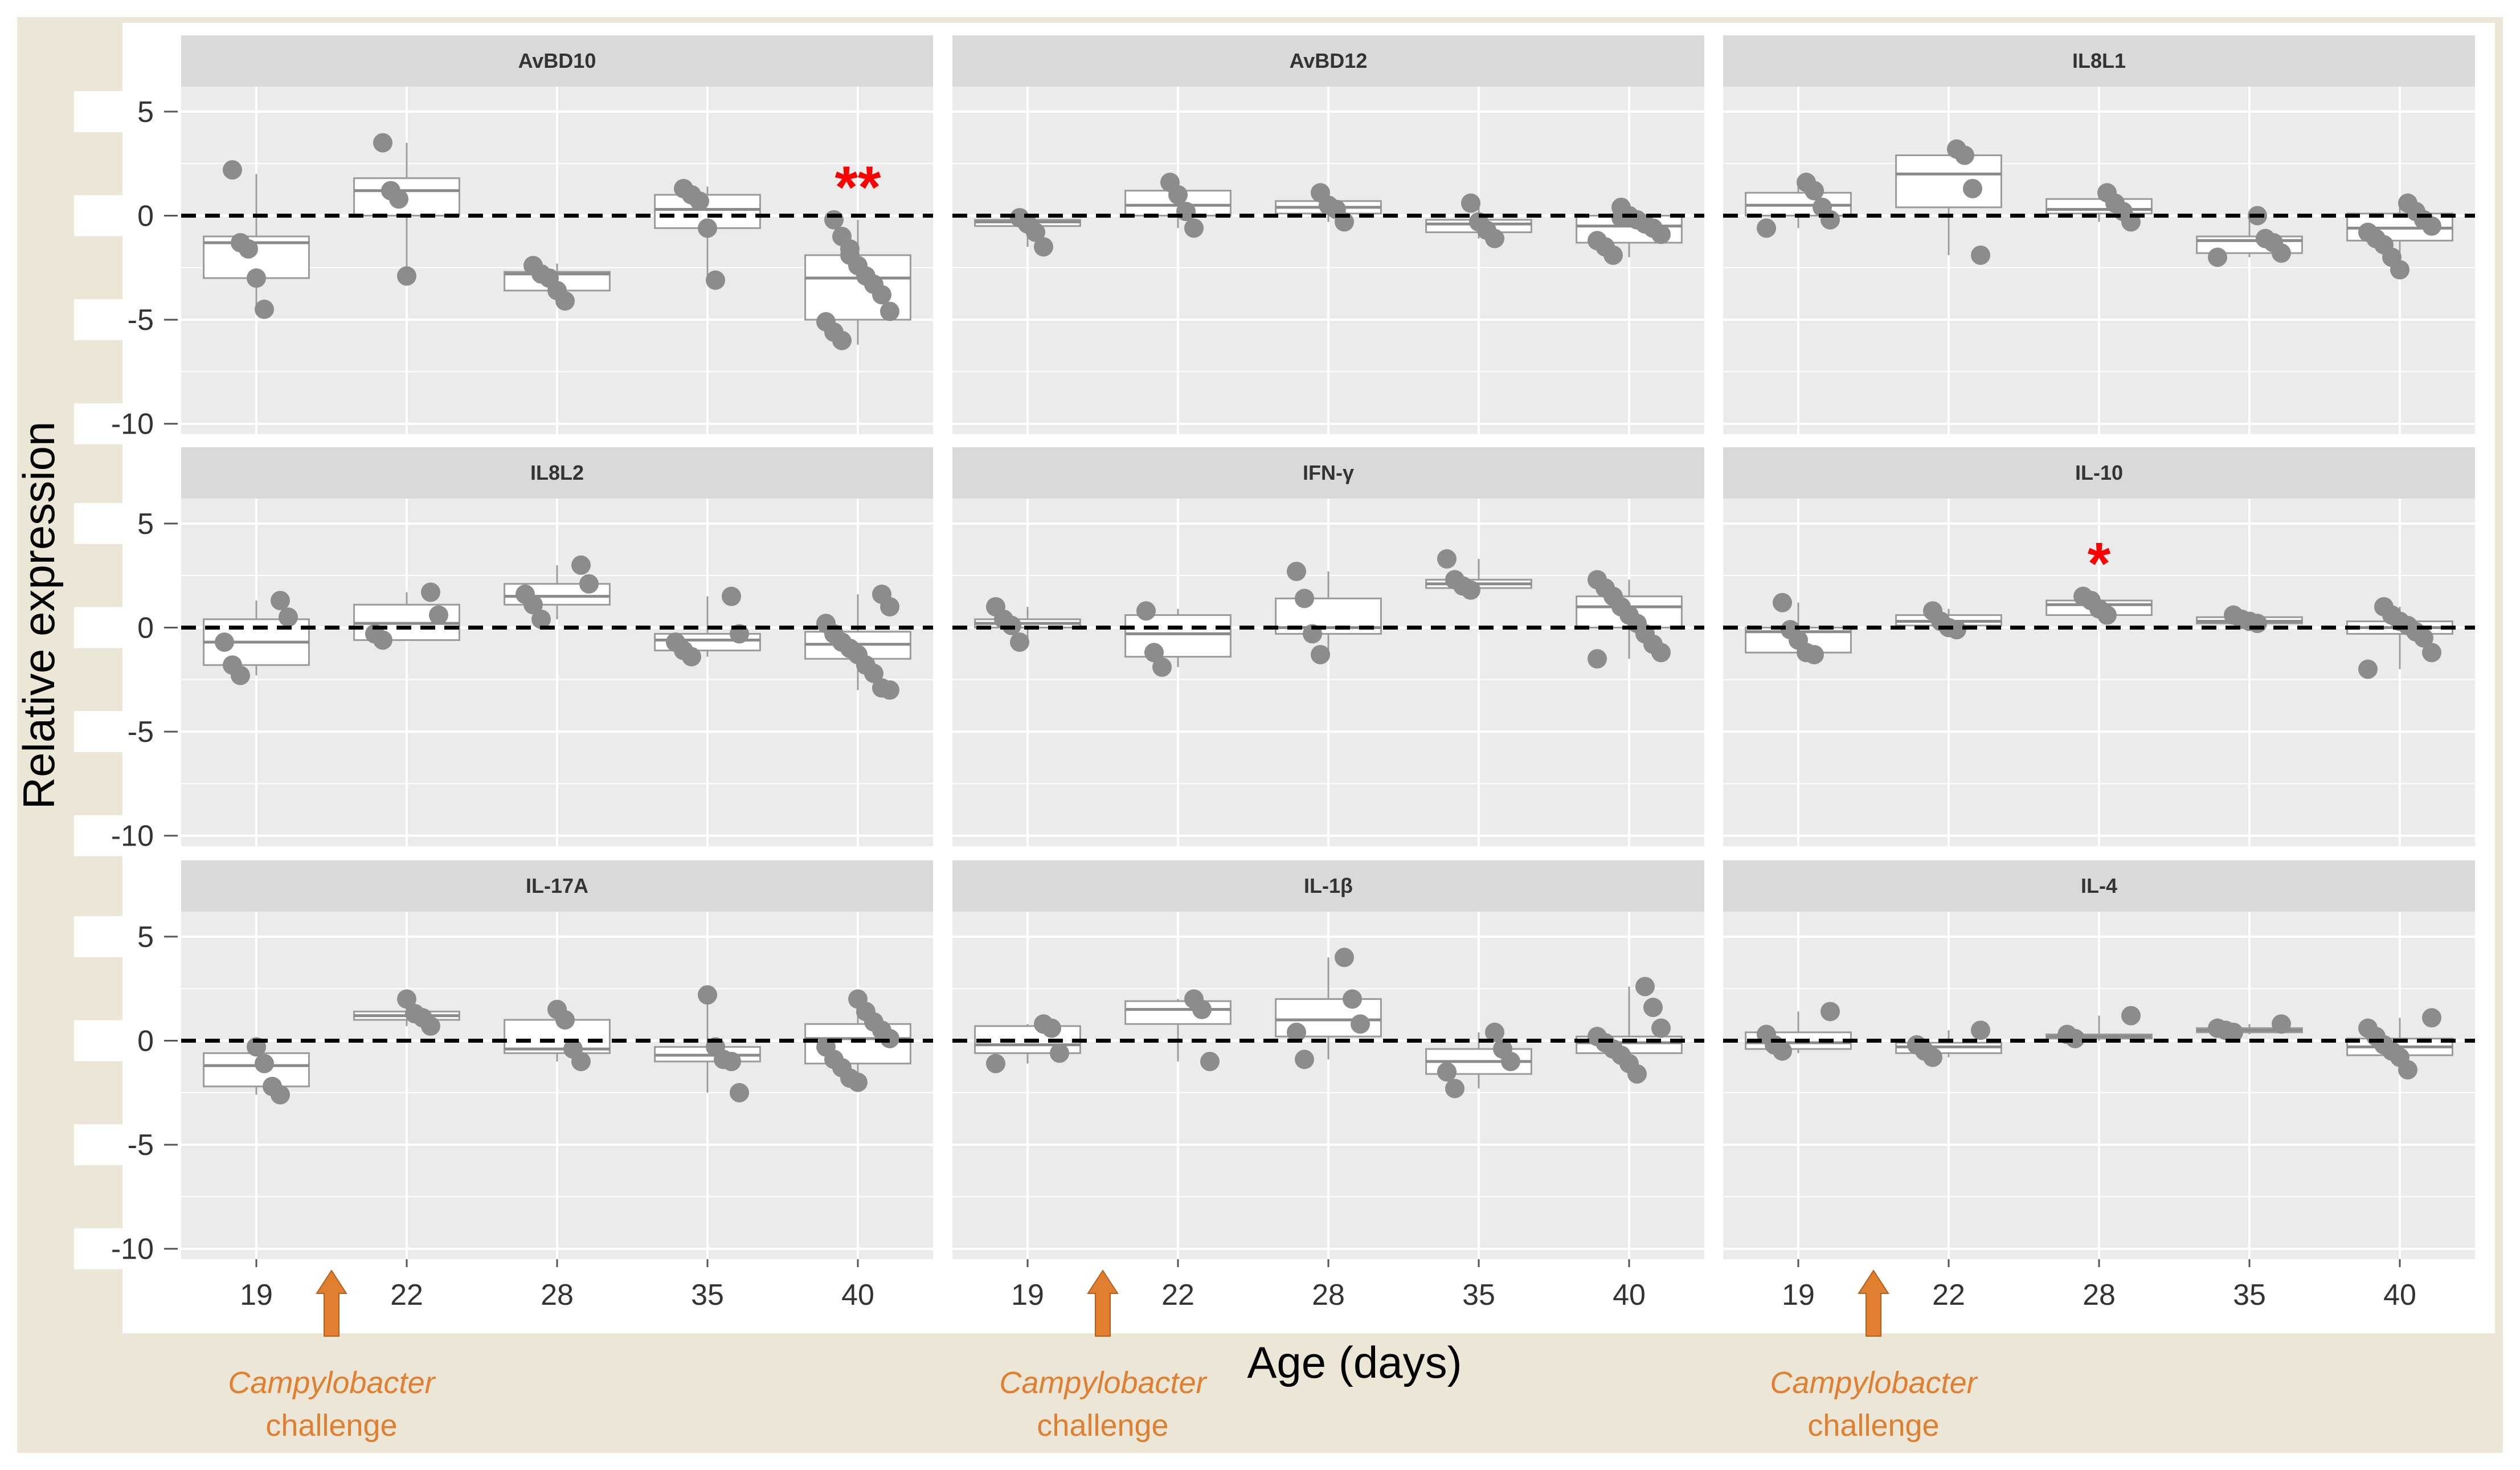 The height and width of the screenshot is (1470, 2520). I want to click on facet-title: IL-10, so click(2099, 472).